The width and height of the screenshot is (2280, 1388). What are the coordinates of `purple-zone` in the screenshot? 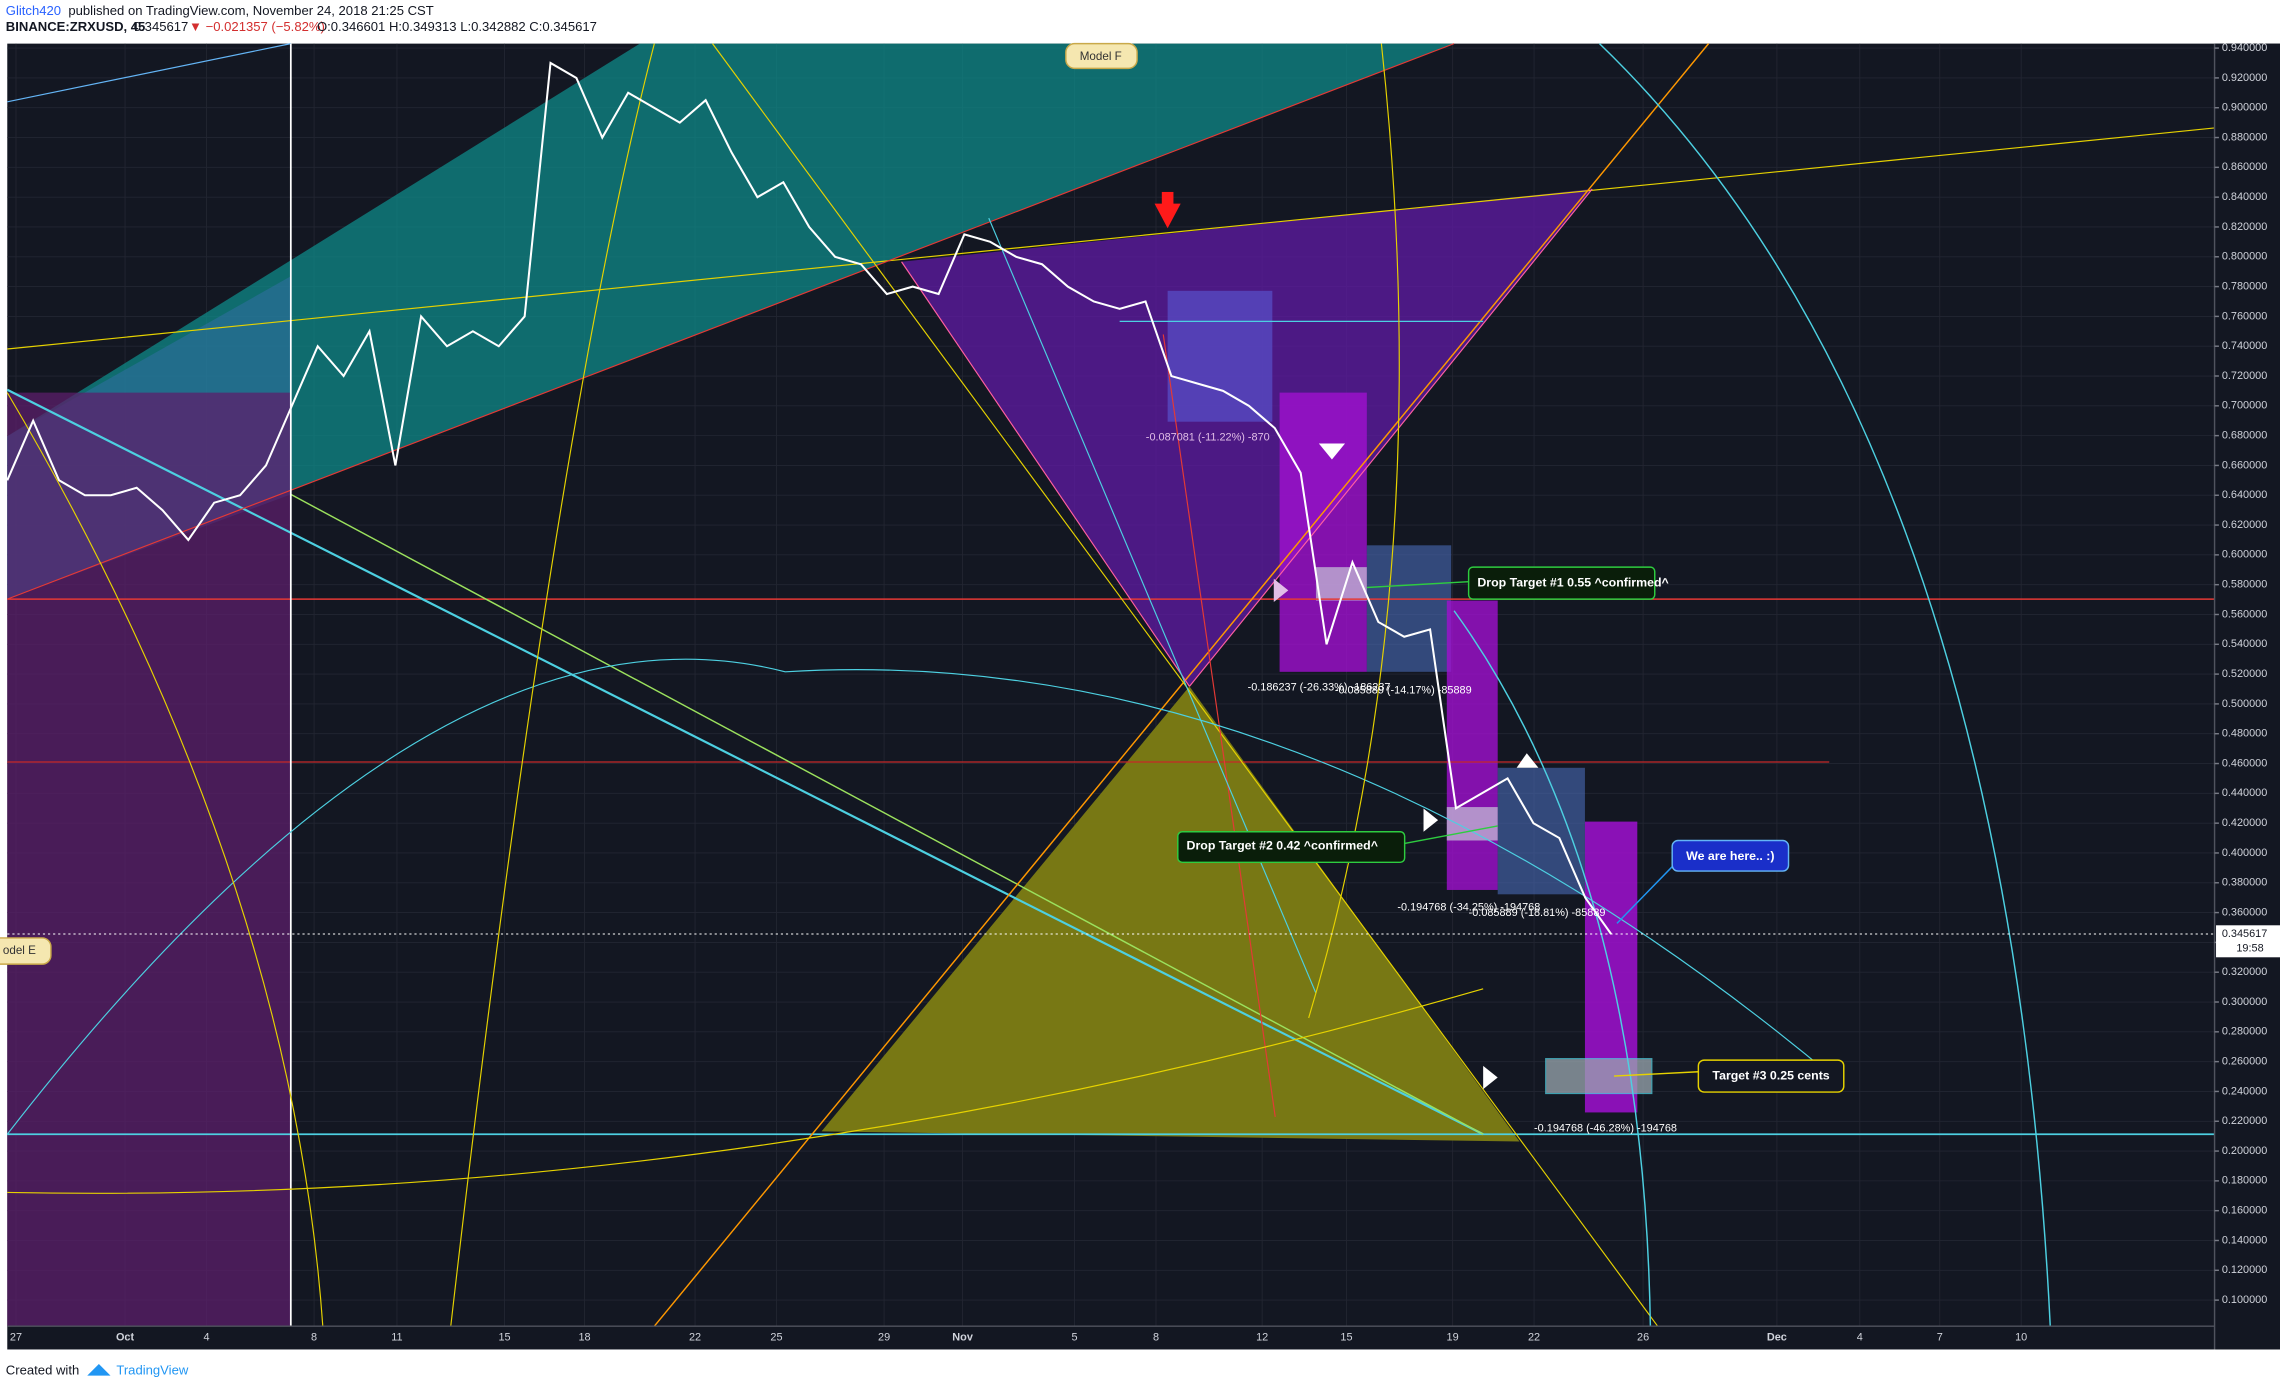 It's located at (149, 859).